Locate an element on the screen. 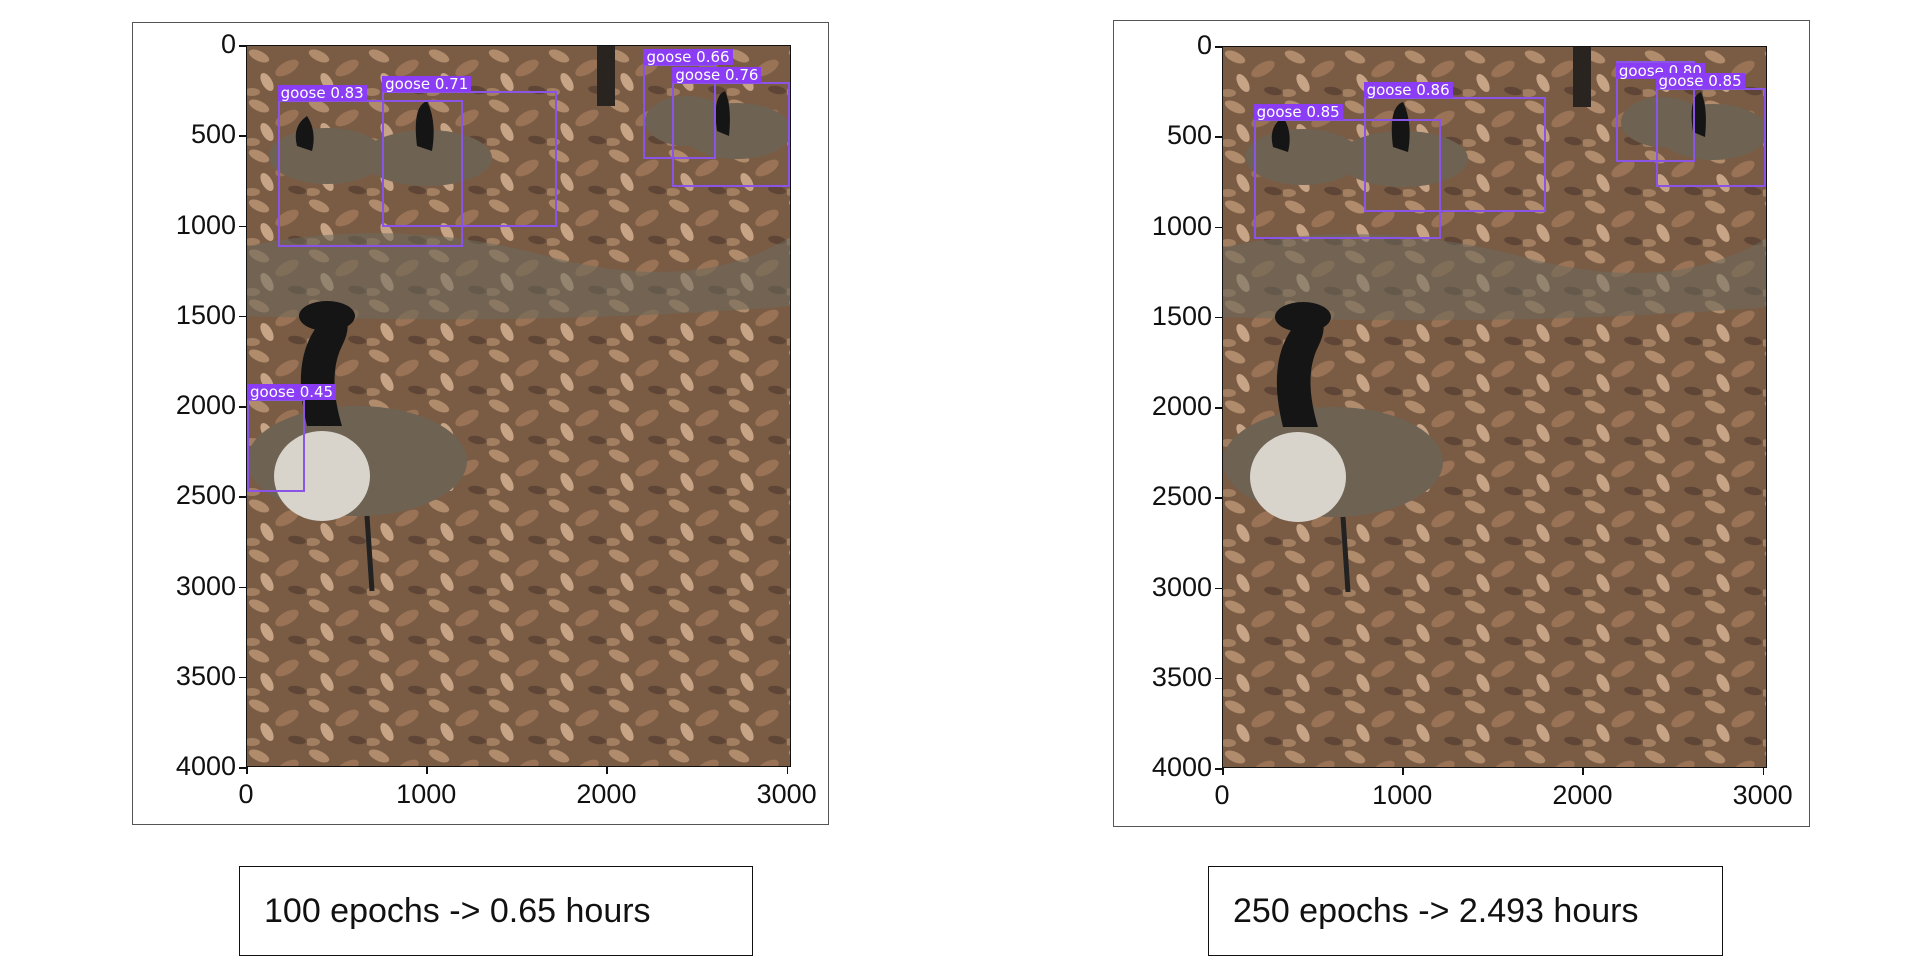  detection-label: goose 0.86 is located at coordinates (1408, 90).